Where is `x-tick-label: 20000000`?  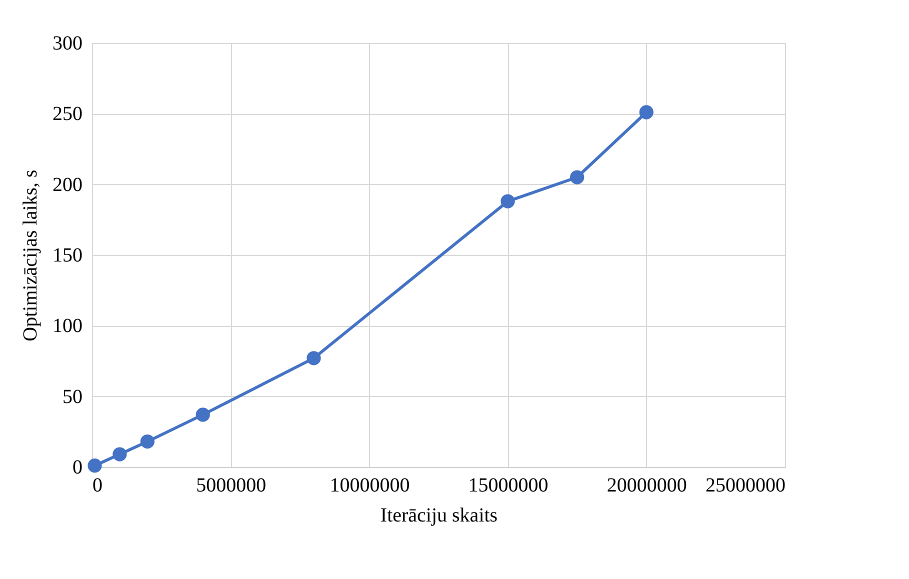 x-tick-label: 20000000 is located at coordinates (646, 485).